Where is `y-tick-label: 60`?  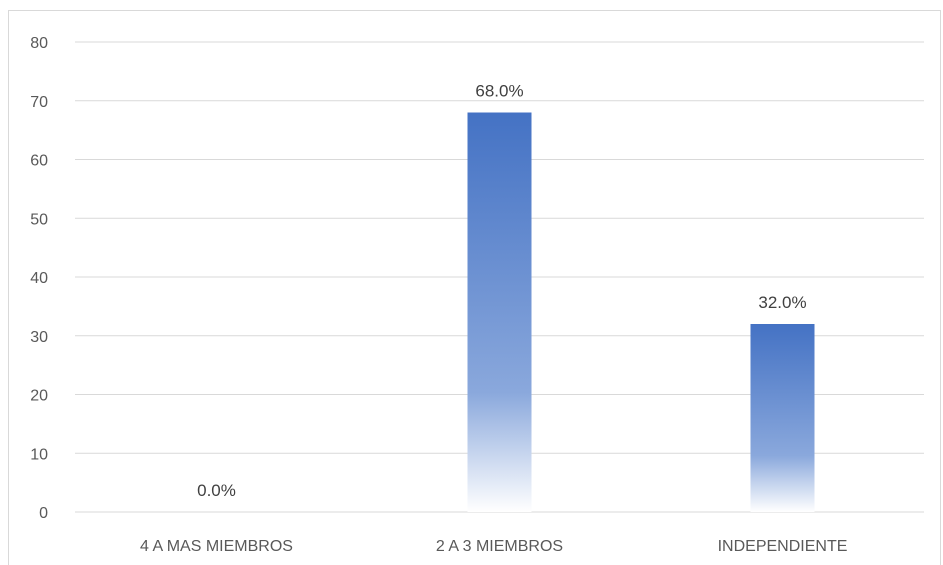
y-tick-label: 60 is located at coordinates (39, 161).